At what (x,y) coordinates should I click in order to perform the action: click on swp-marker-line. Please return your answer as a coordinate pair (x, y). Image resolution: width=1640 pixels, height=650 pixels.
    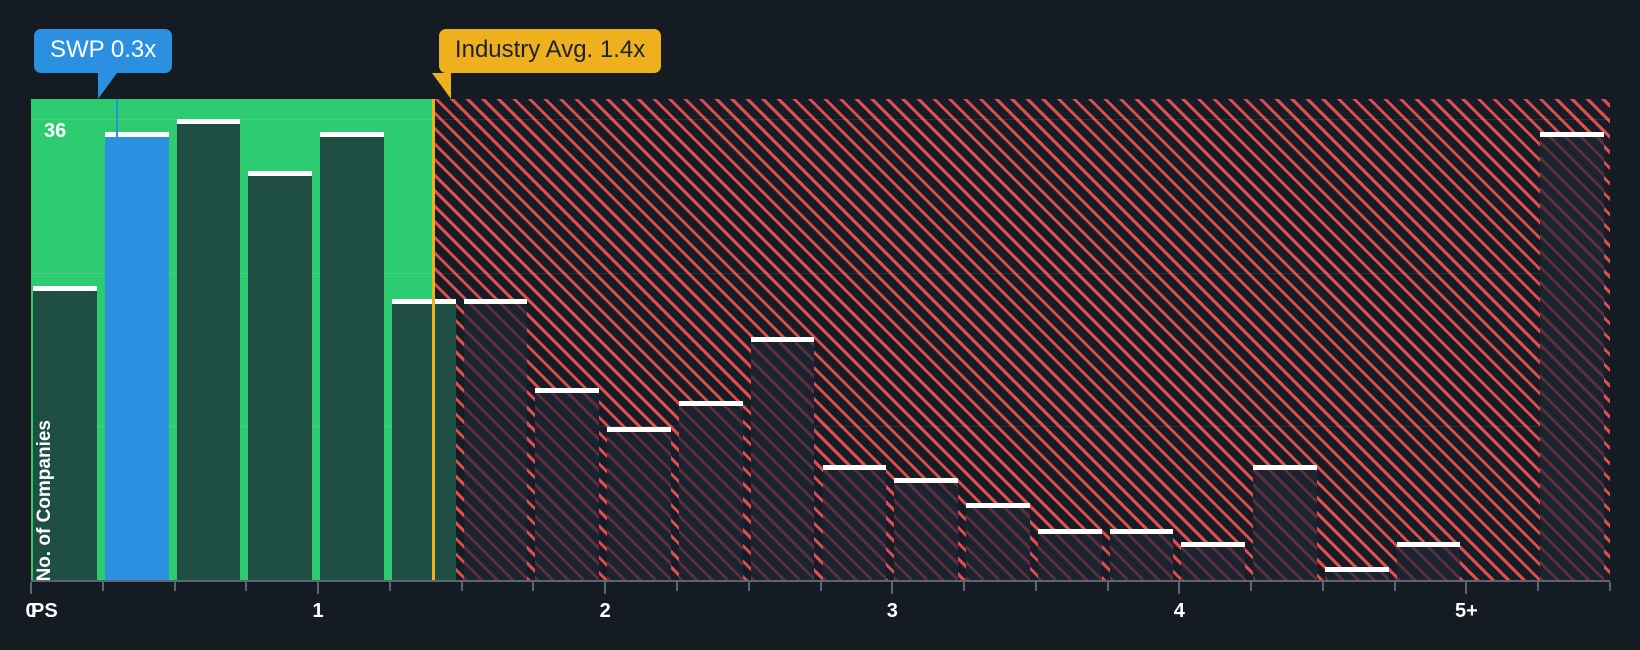
    Looking at the image, I should click on (117, 339).